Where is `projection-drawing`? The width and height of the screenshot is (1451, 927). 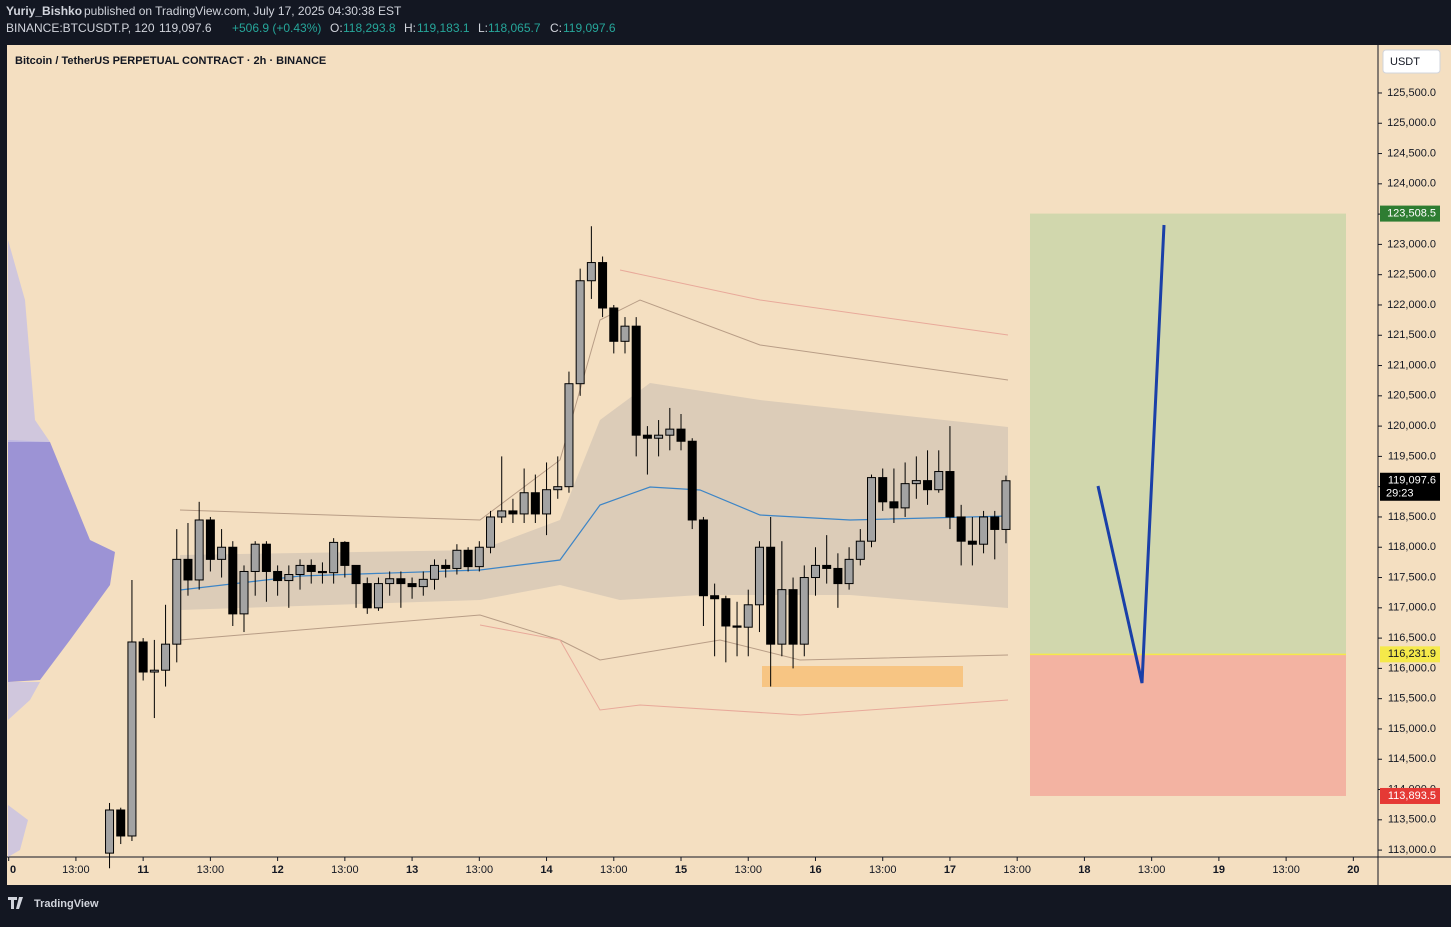
projection-drawing is located at coordinates (1131, 454).